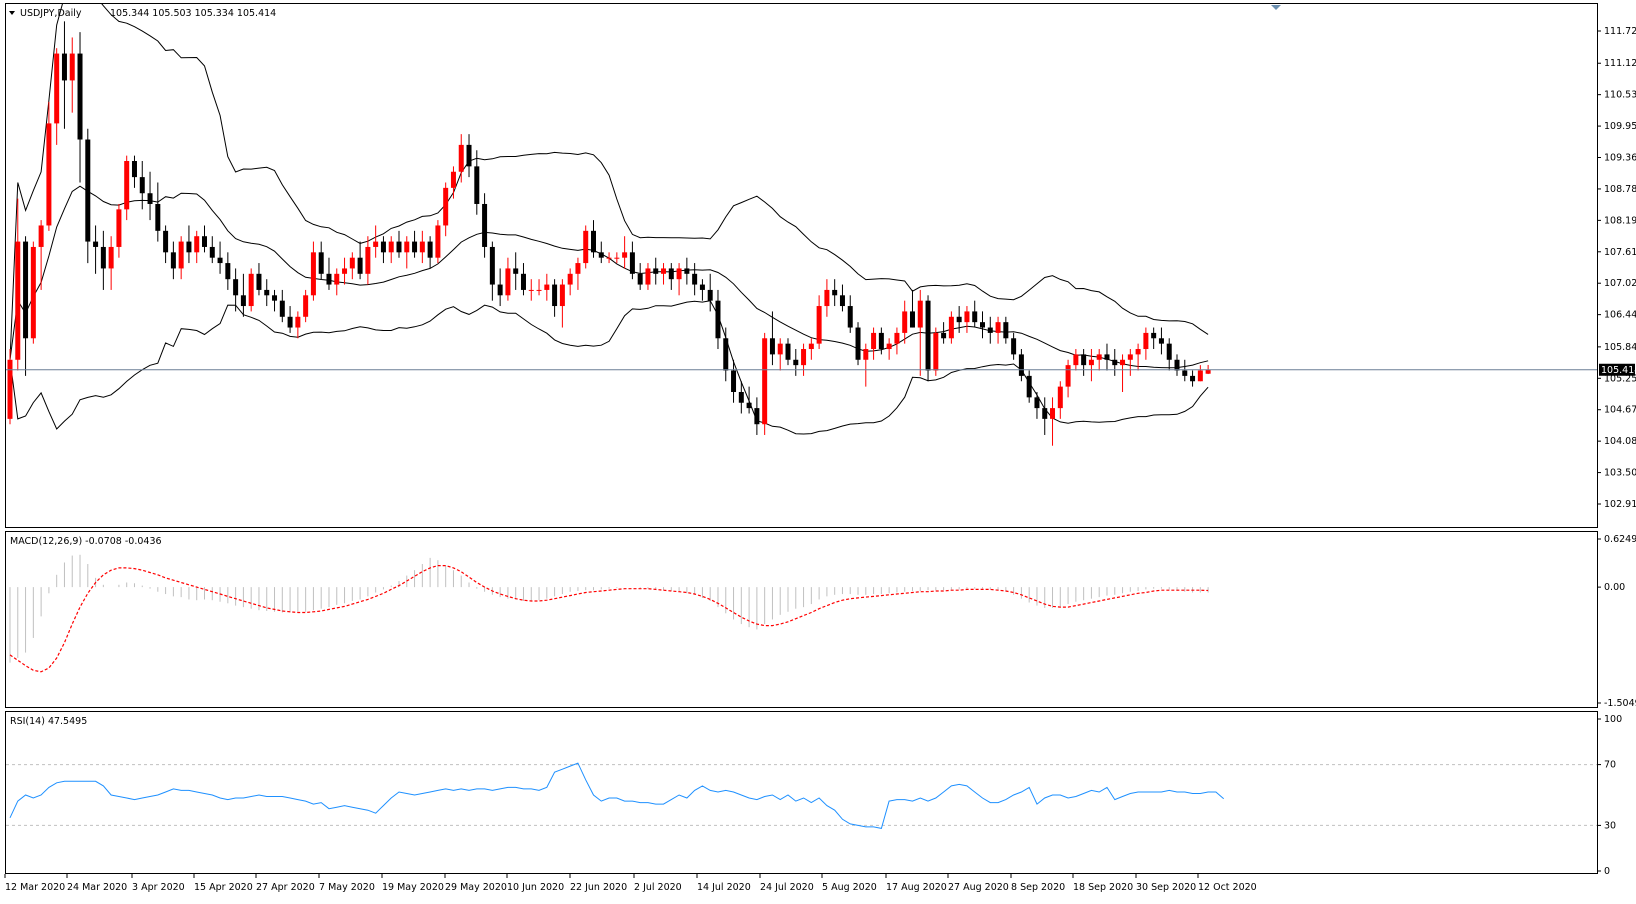 This screenshot has height=904, width=1636. I want to click on time-axis-label: 17 Aug 2020, so click(916, 887).